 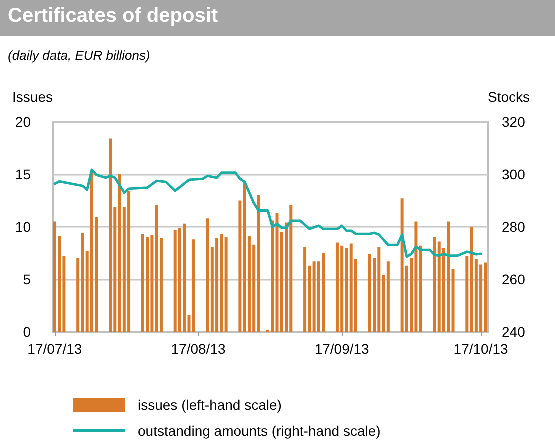 I want to click on x-tick-label: 17/07/13, so click(x=55, y=349).